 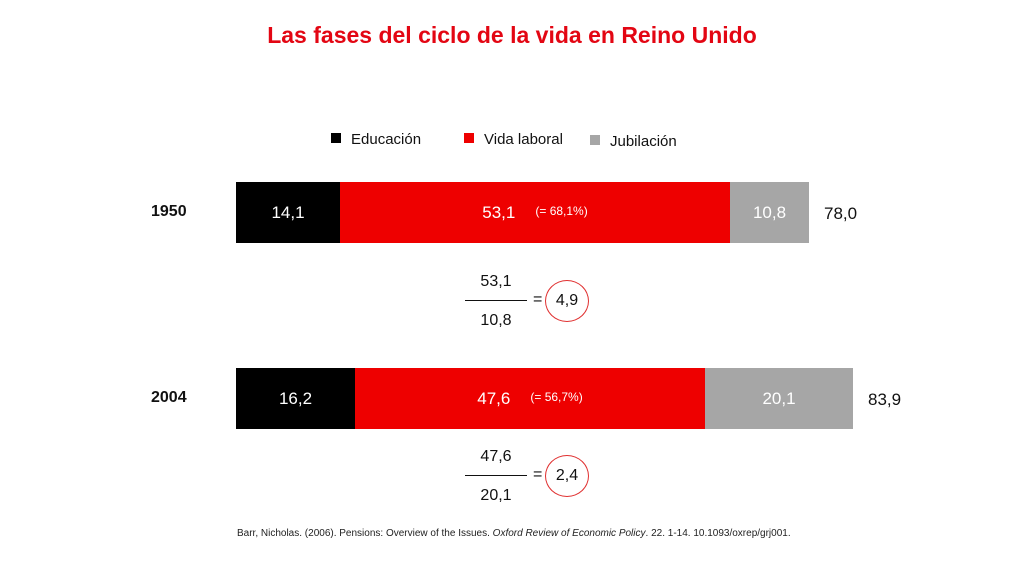 I want to click on legend-item-jubilacion: Jubilación, so click(x=633, y=141).